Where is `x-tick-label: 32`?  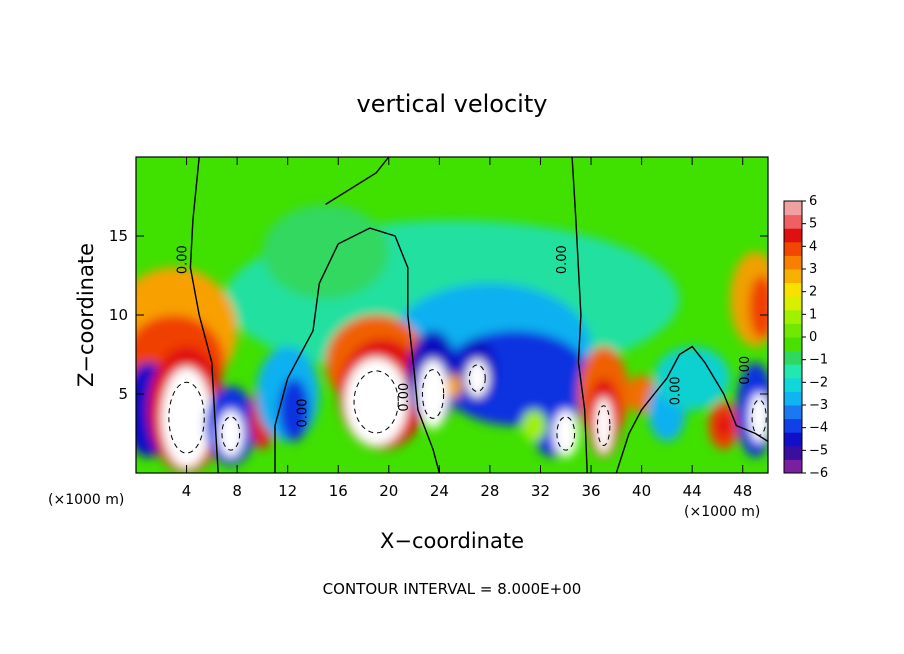 x-tick-label: 32 is located at coordinates (540, 491).